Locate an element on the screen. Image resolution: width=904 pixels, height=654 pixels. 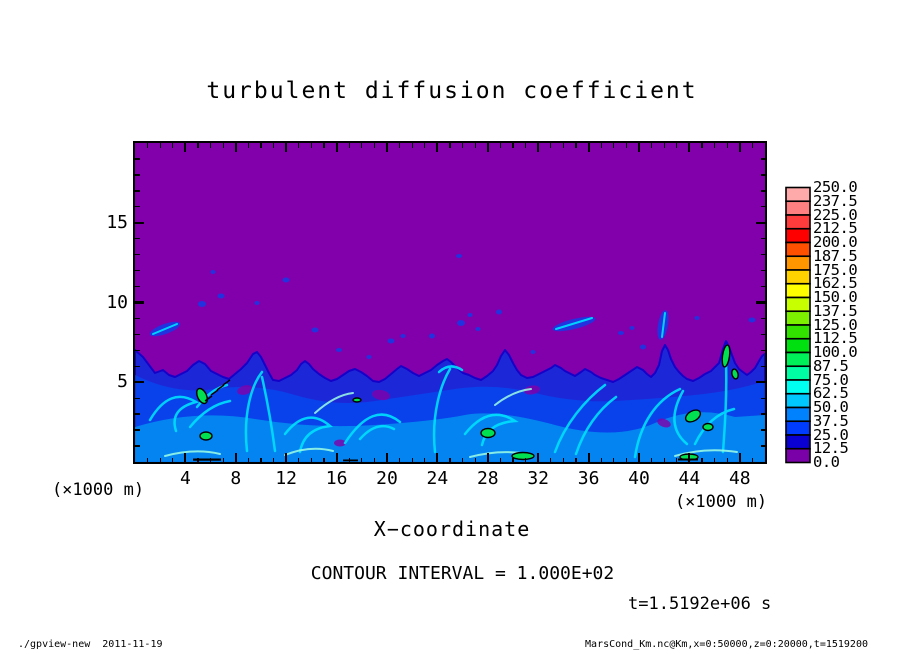
colorbar-label: 225.0 is located at coordinates (835, 214).